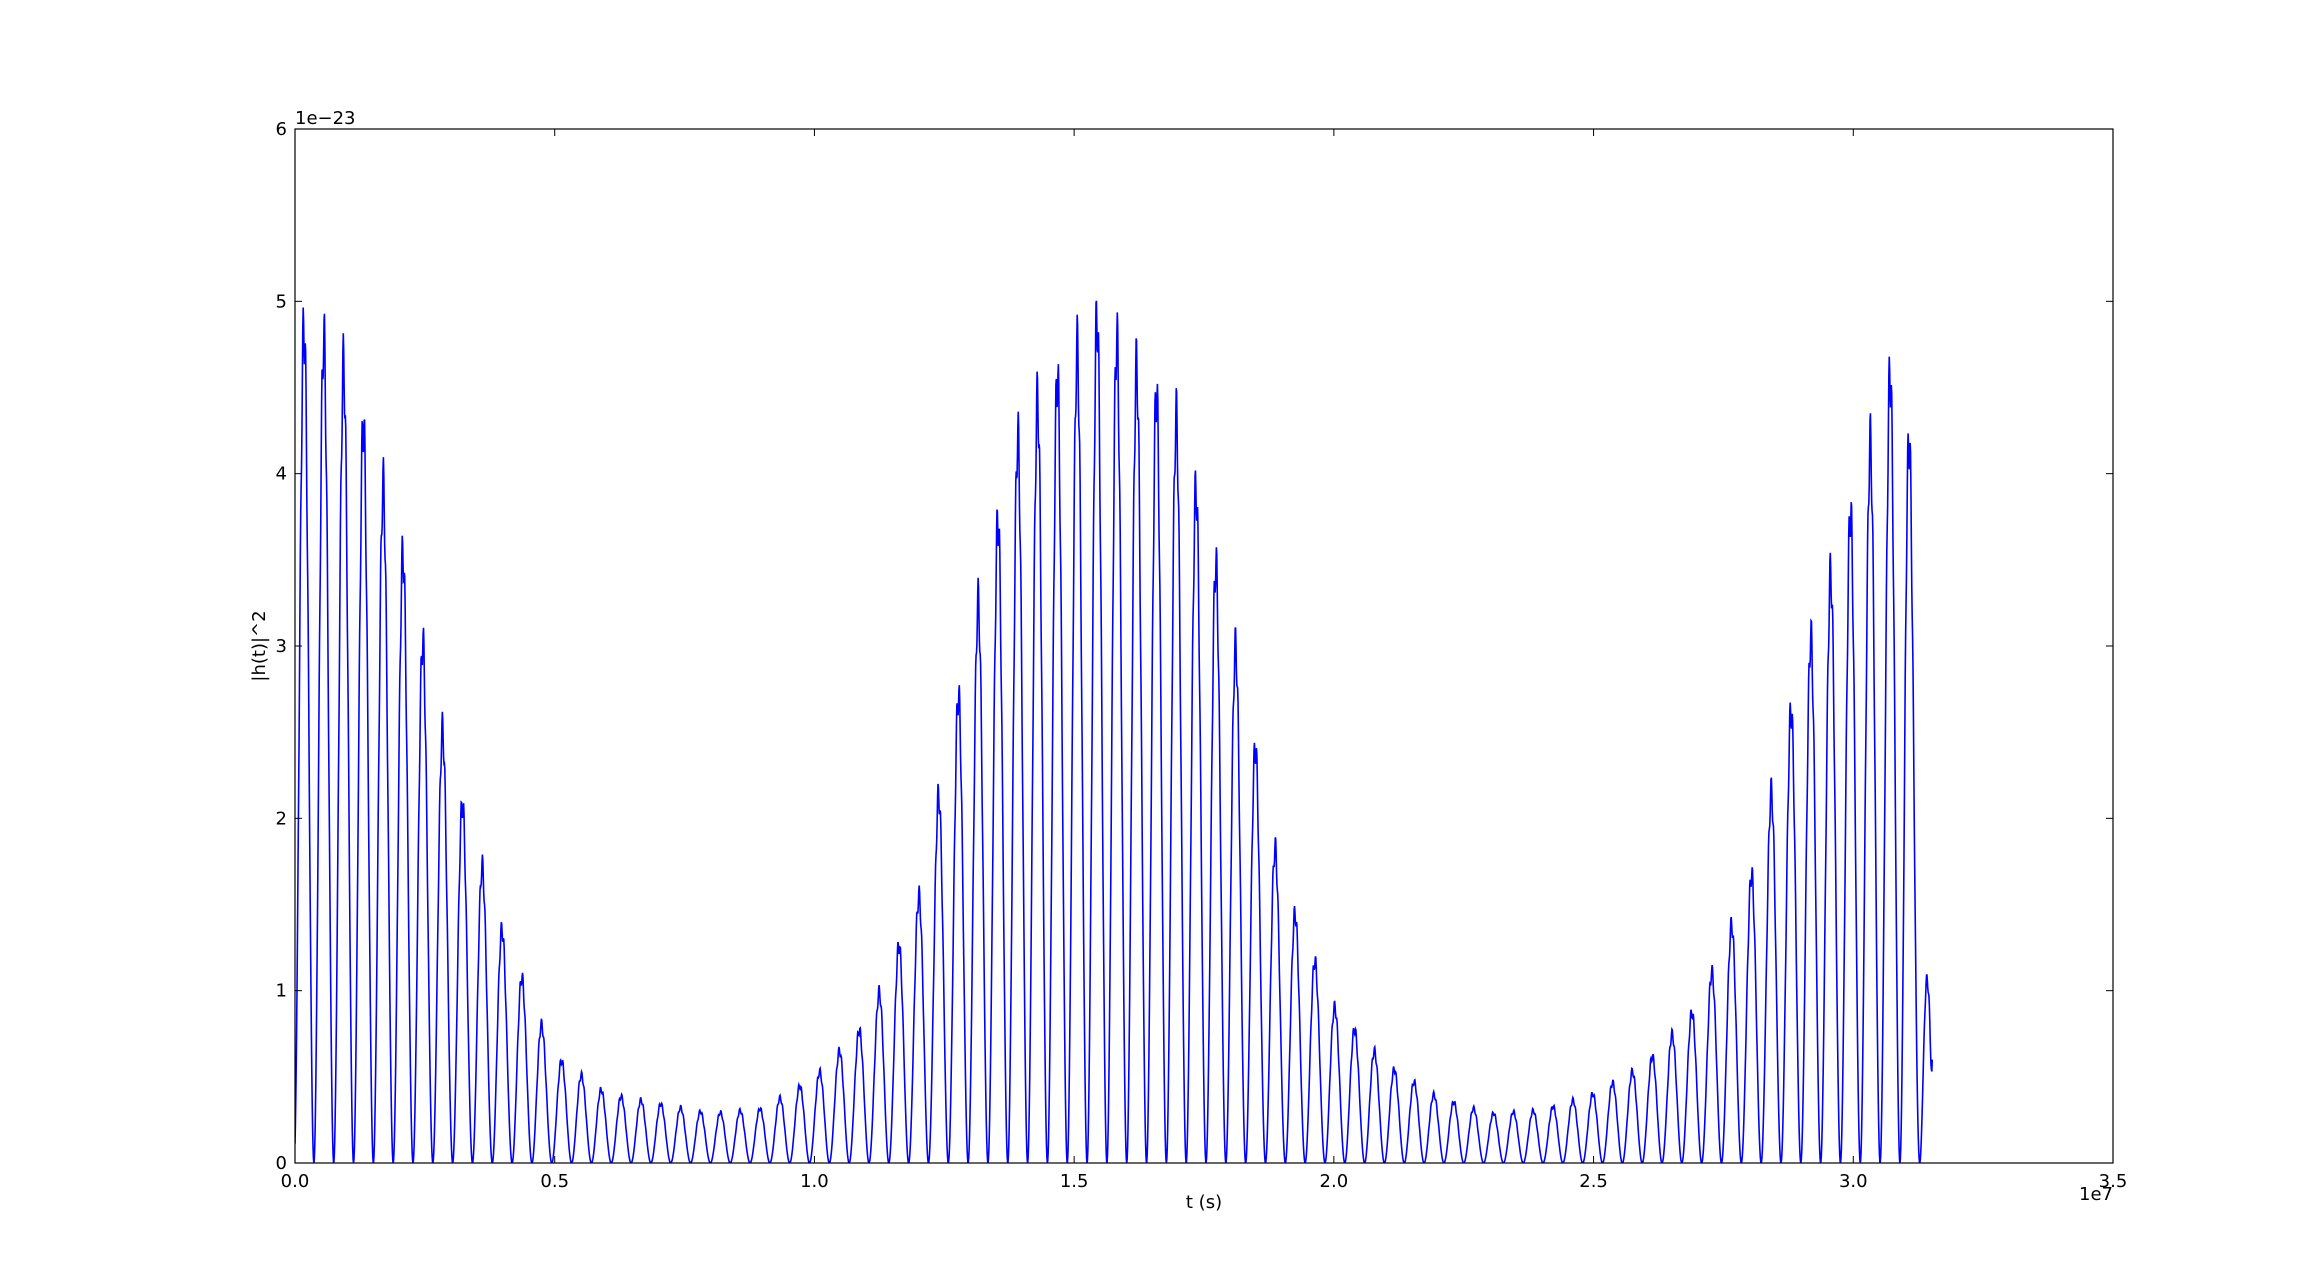  What do you see at coordinates (1074, 1181) in the screenshot?
I see `x-tick-label: 1.5` at bounding box center [1074, 1181].